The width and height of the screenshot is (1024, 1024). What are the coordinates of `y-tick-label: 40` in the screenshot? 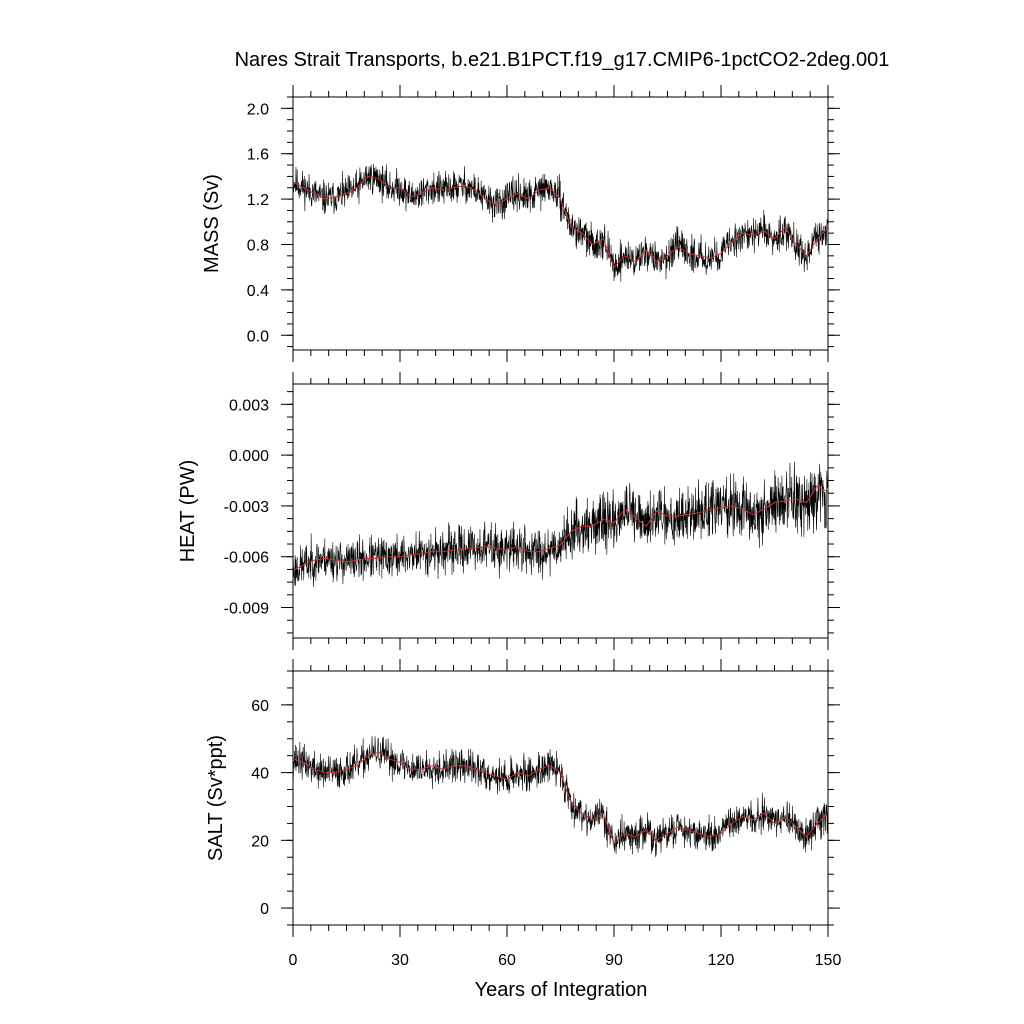 It's located at (260, 774).